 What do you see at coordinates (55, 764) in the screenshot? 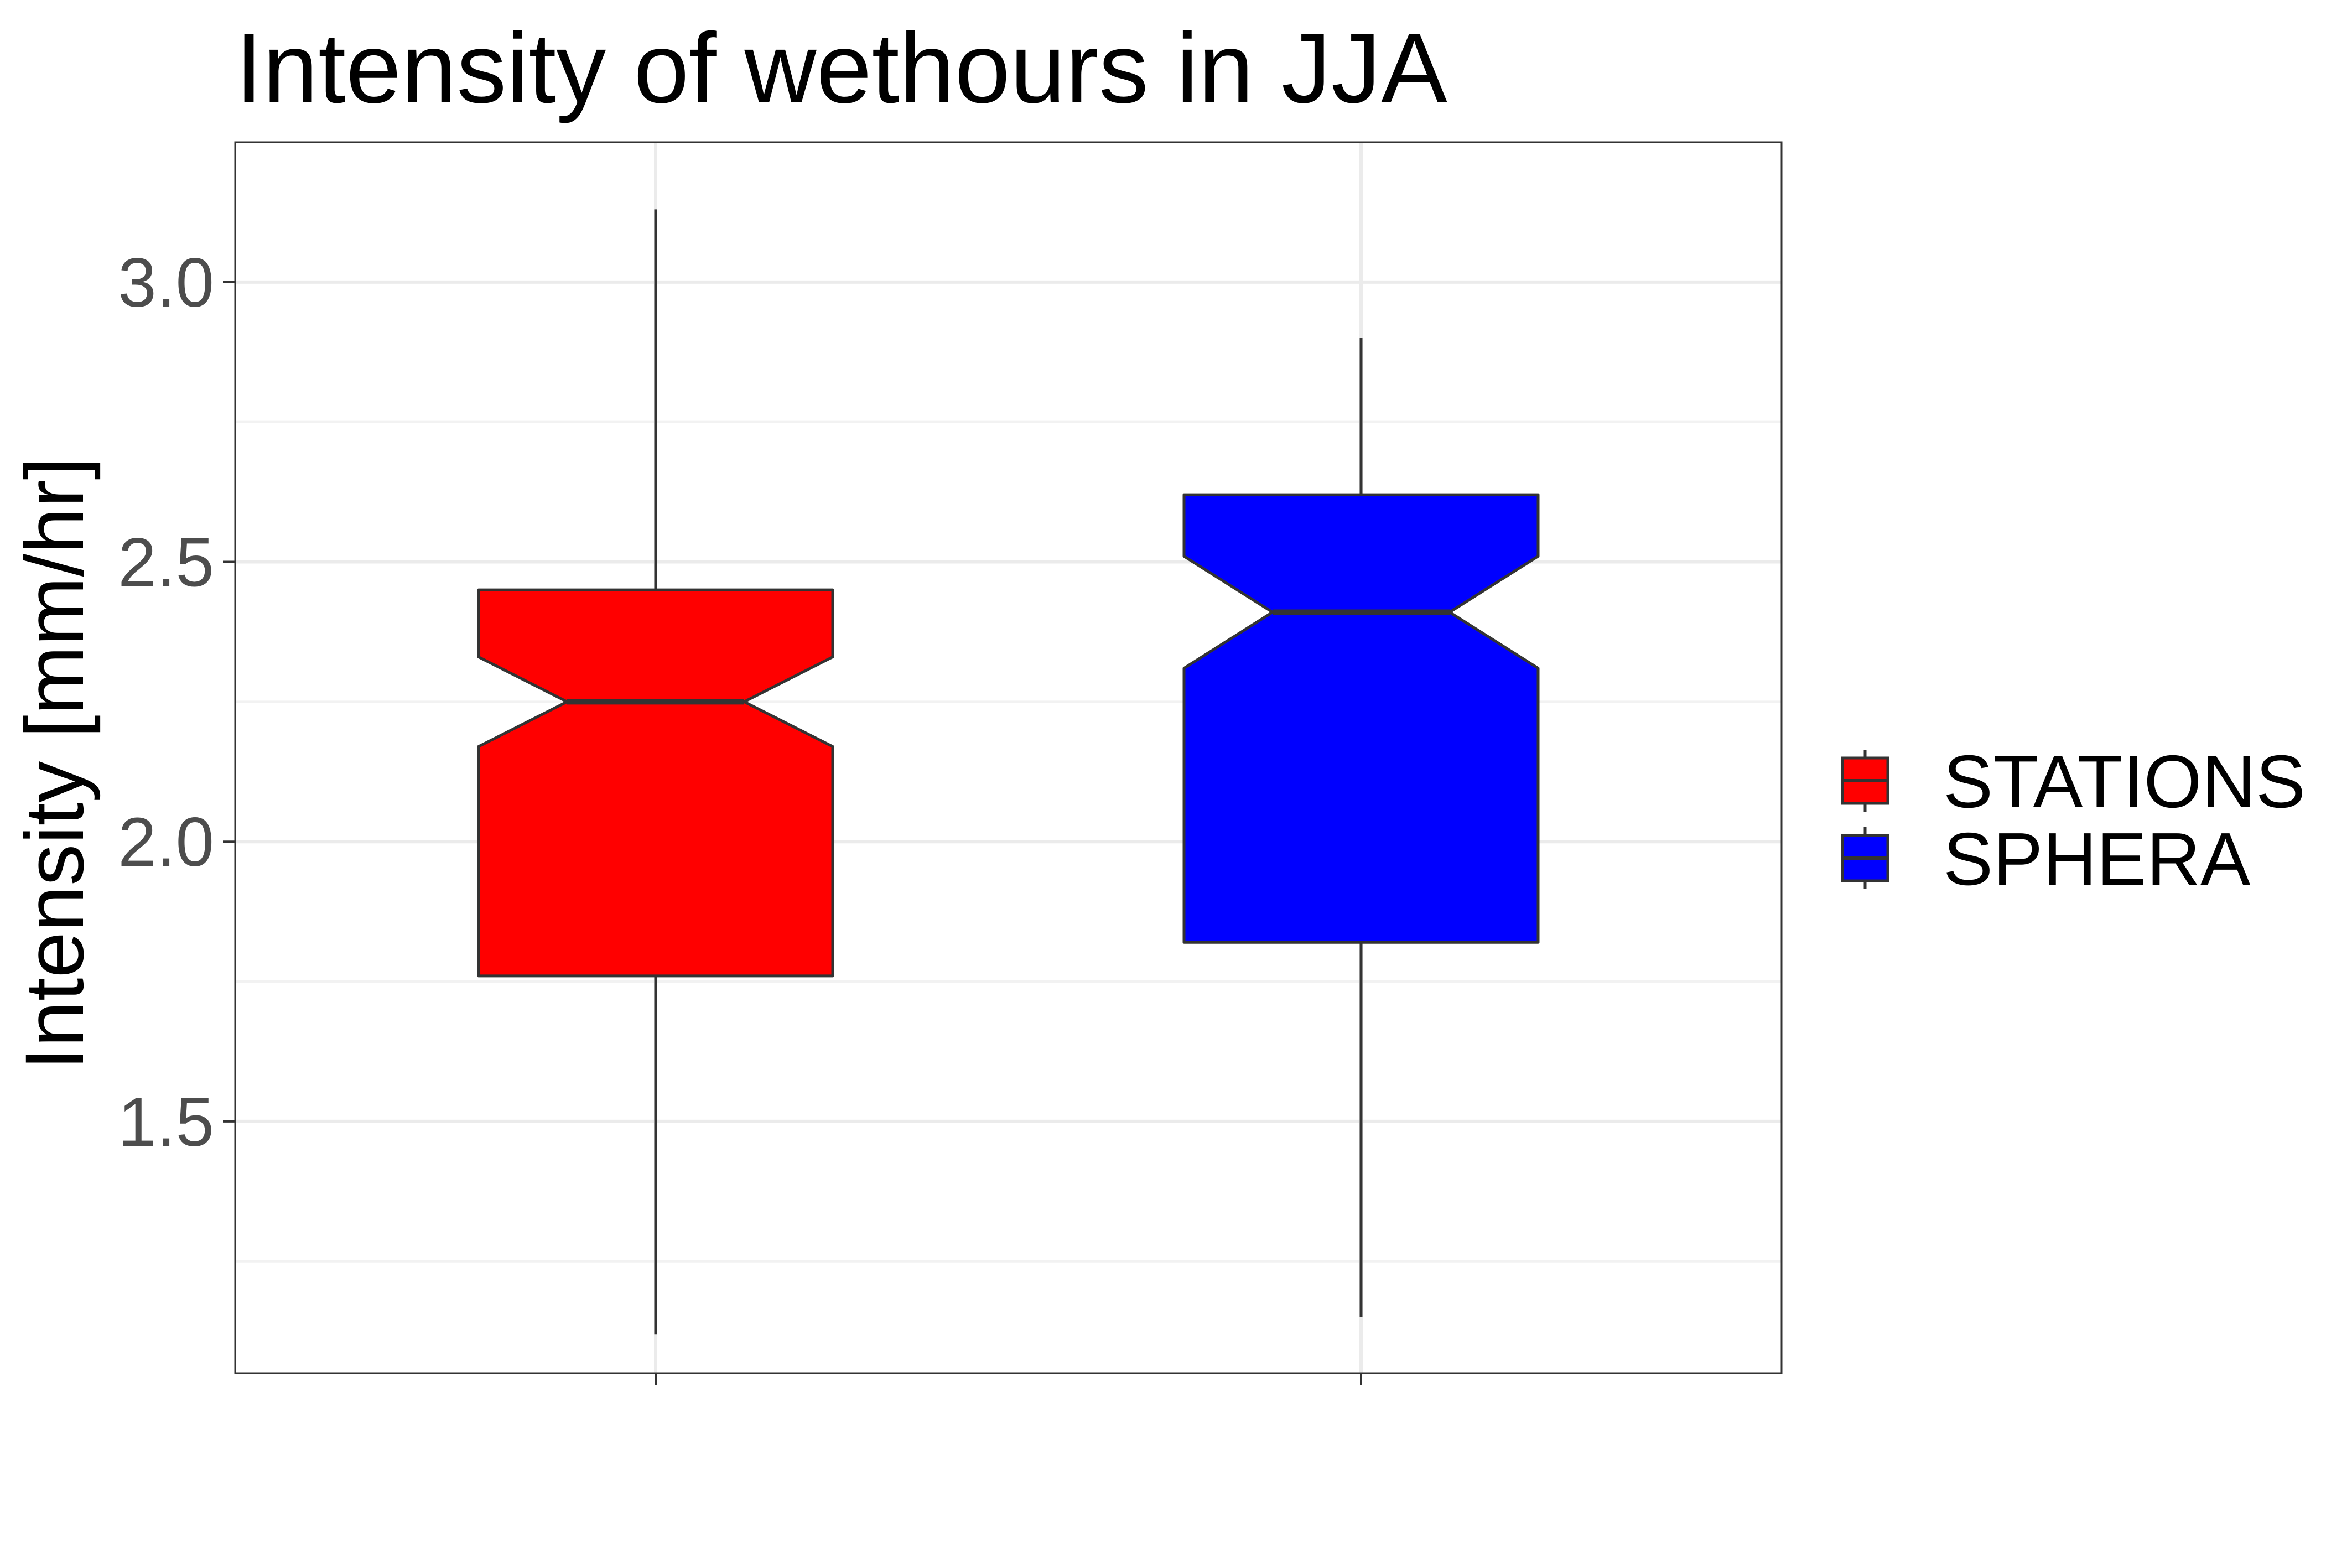
I see `y-axis-label: Intensity [mm/hr]` at bounding box center [55, 764].